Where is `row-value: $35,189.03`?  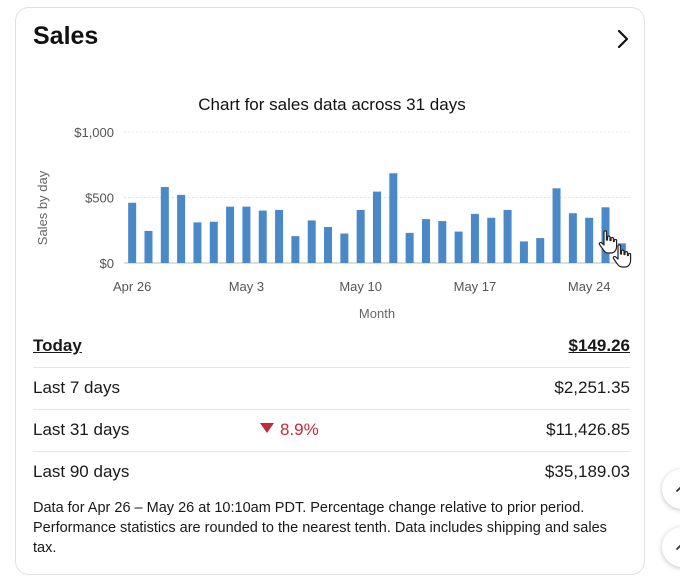 row-value: $35,189.03 is located at coordinates (587, 471).